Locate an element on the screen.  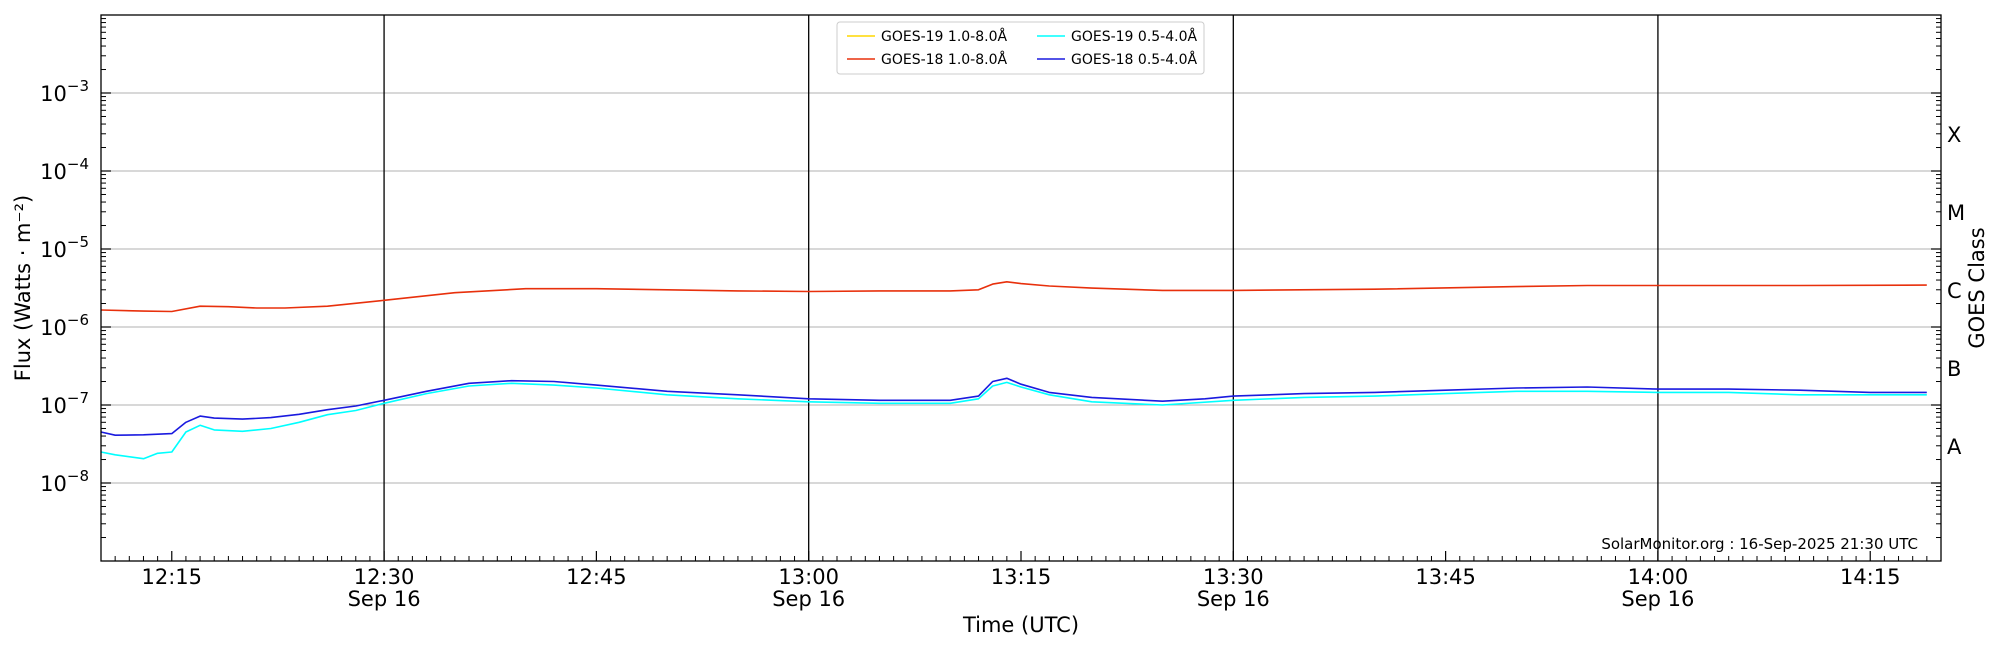
legend-label-0: GOES-19 1.0-8.0Å is located at coordinates (944, 36).